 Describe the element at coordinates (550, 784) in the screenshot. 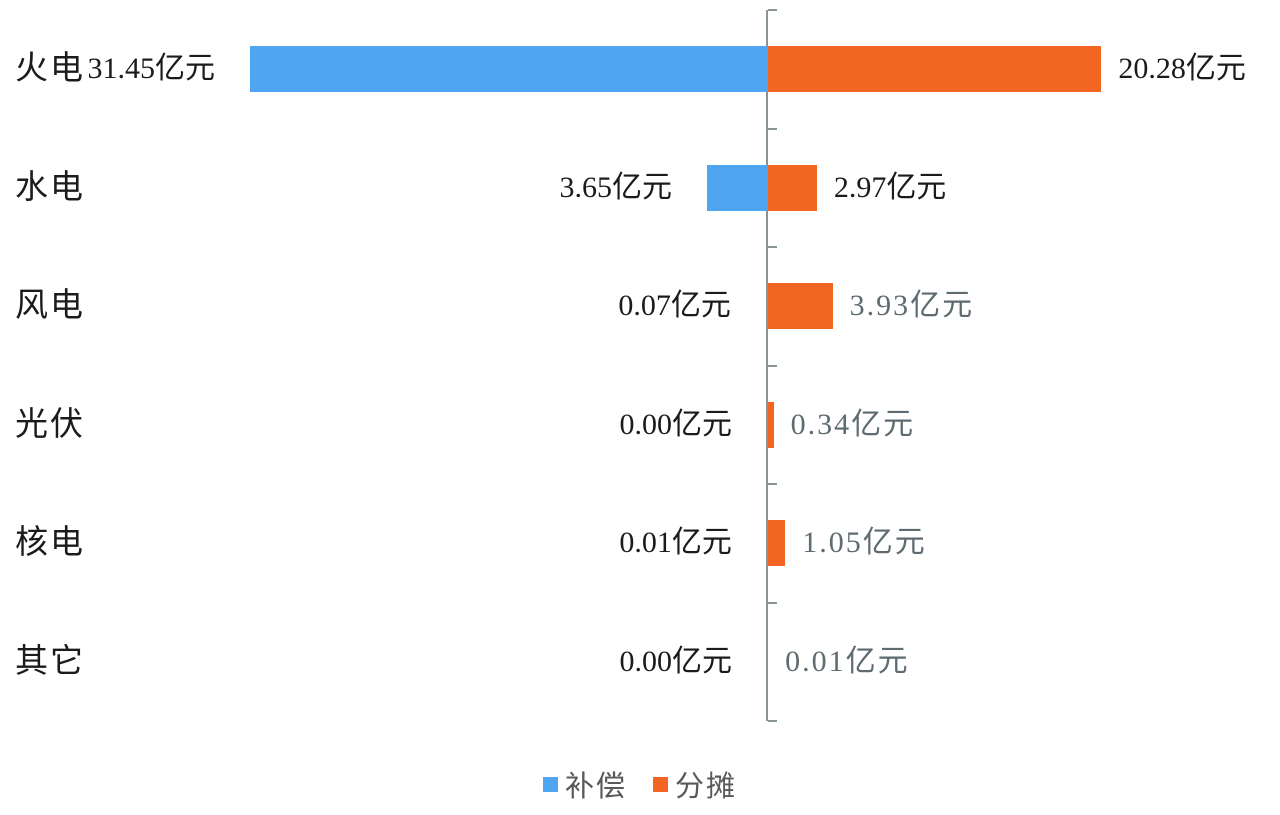

I see `legend-swatch-blue` at that location.